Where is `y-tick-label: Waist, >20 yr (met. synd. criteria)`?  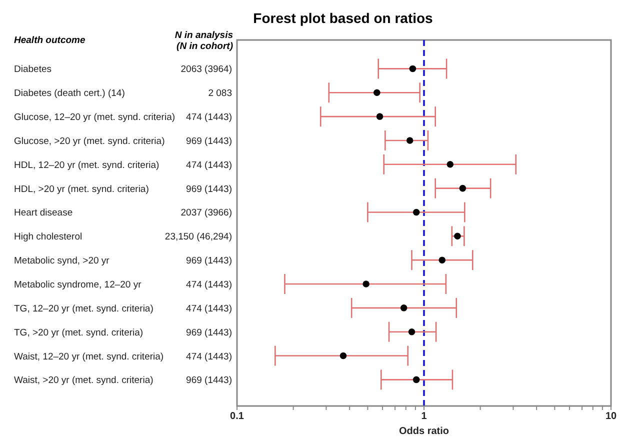 y-tick-label: Waist, >20 yr (met. synd. criteria) is located at coordinates (84, 380).